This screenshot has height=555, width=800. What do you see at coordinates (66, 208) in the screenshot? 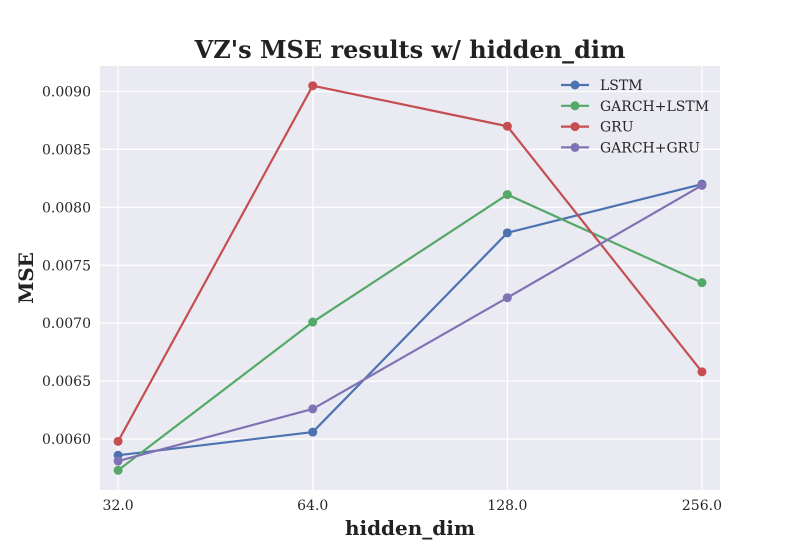
I see `y-tick-label: 0.0080` at bounding box center [66, 208].